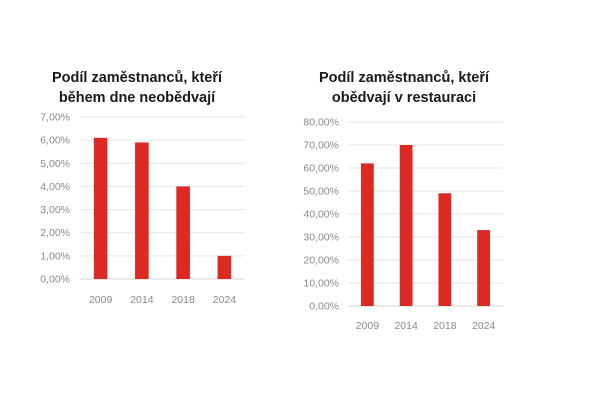 The image size is (600, 400). I want to click on y-tick-label: 6,00%, so click(55, 141).